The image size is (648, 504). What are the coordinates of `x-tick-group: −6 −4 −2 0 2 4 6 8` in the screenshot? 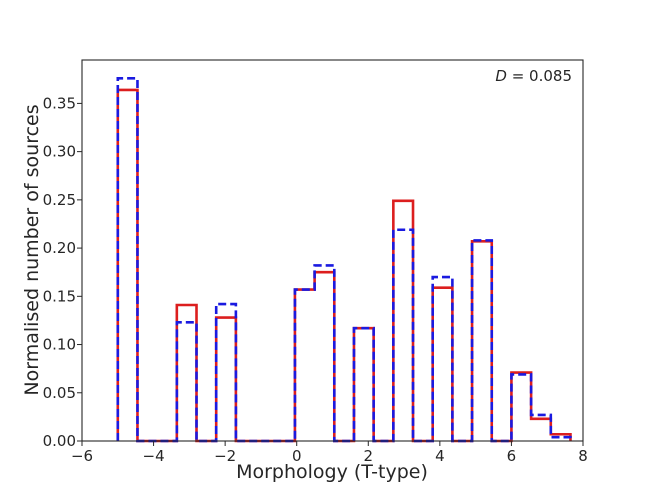 It's located at (329, 453).